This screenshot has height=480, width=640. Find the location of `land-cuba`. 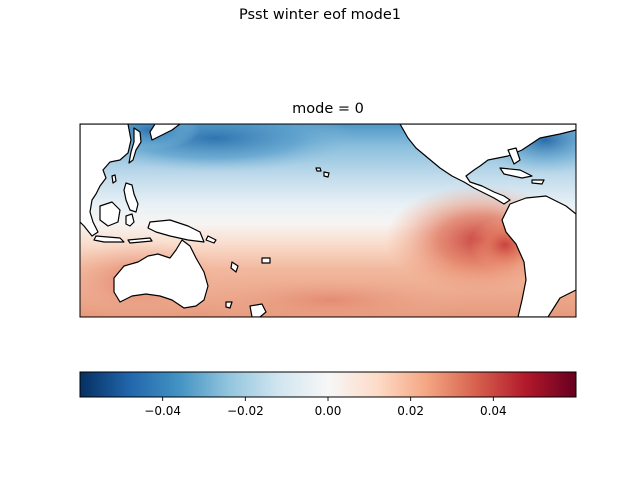

land-cuba is located at coordinates (516, 173).